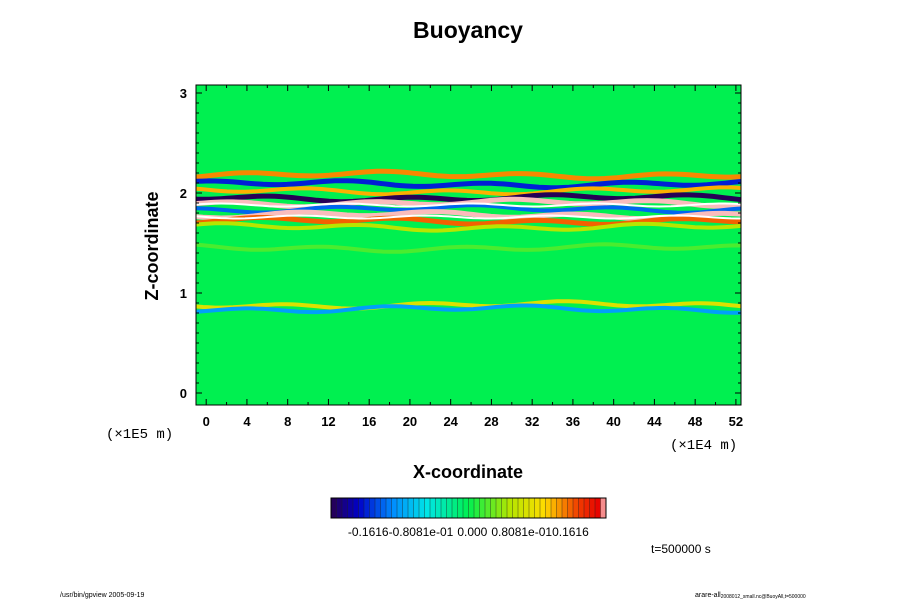  Describe the element at coordinates (183, 93) in the screenshot. I see `y-tick-label: 3` at that location.